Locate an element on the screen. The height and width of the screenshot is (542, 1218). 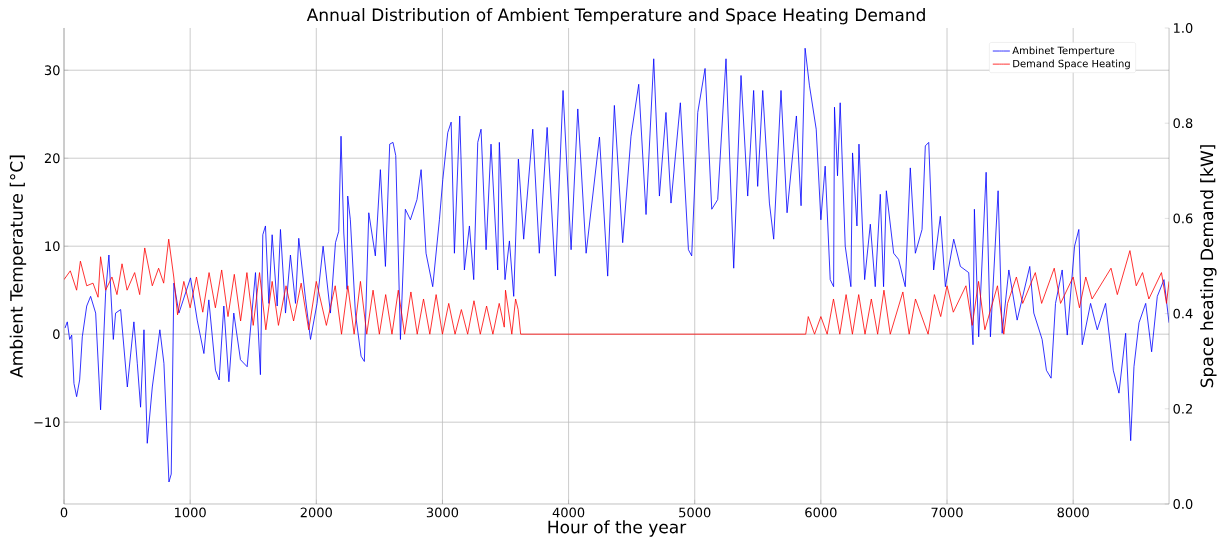
x-tick-label: 1000 is located at coordinates (190, 512).